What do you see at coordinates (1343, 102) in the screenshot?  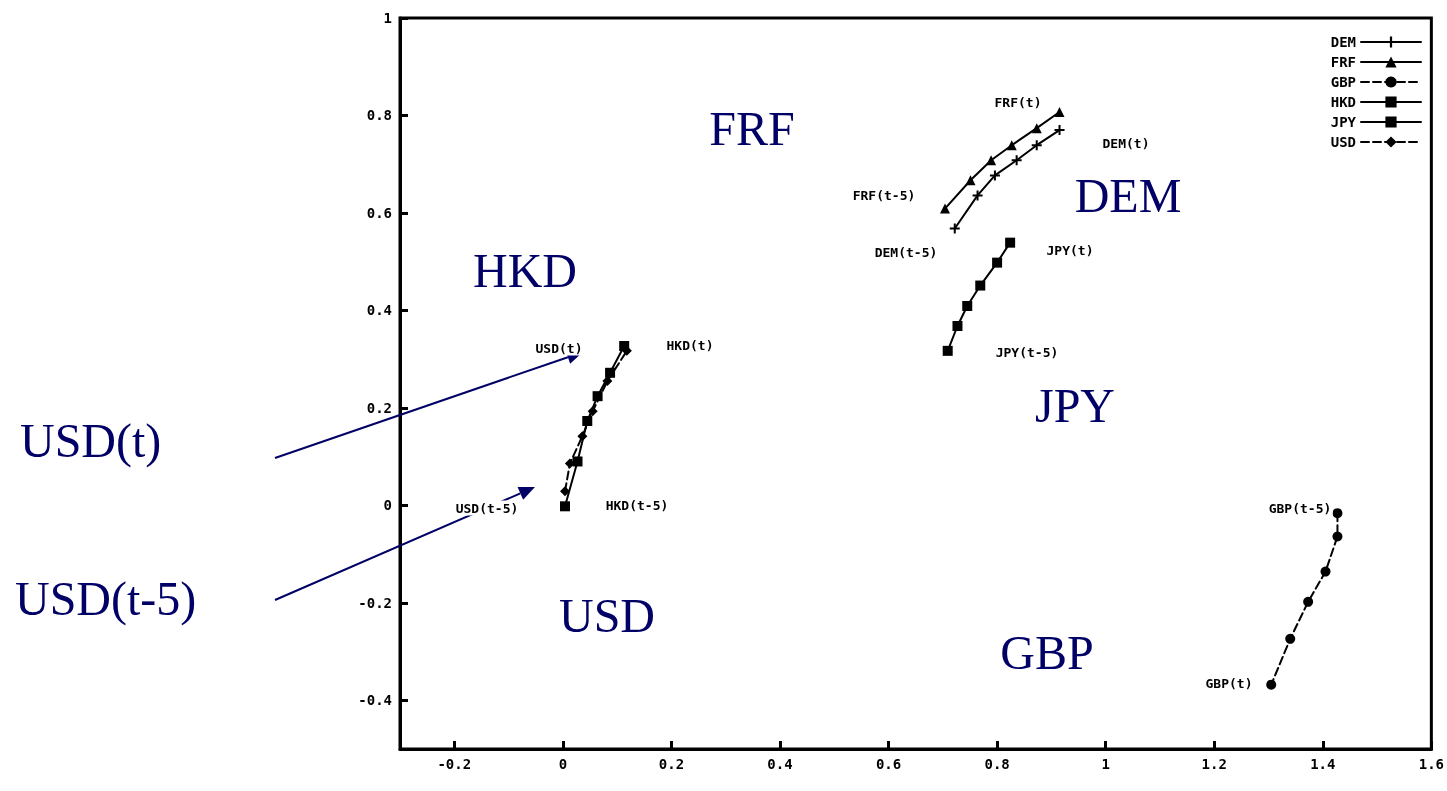 I see `legend-label: HKD` at bounding box center [1343, 102].